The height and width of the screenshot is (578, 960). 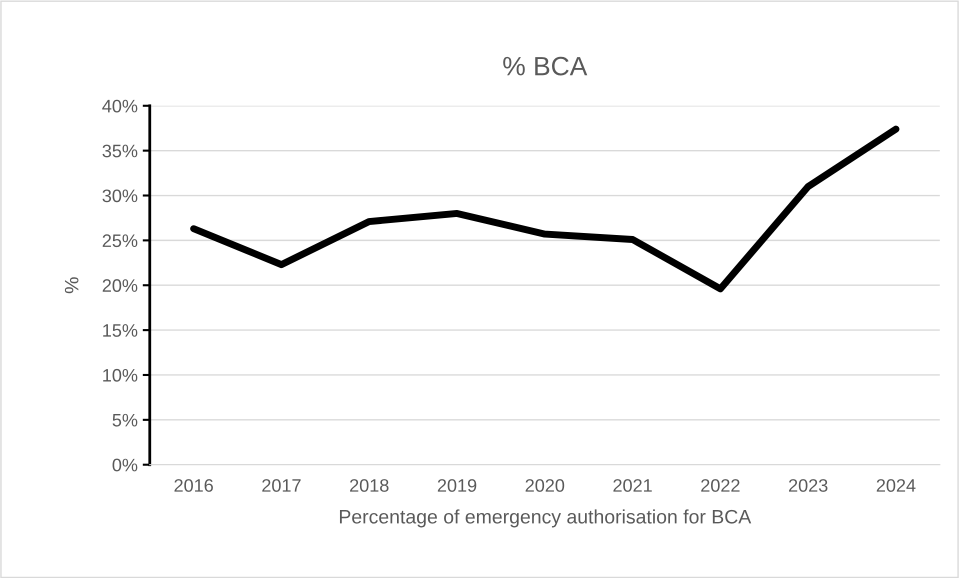 I want to click on x-axis-title: Percentage of emergency authorisation for BCA, so click(x=546, y=518).